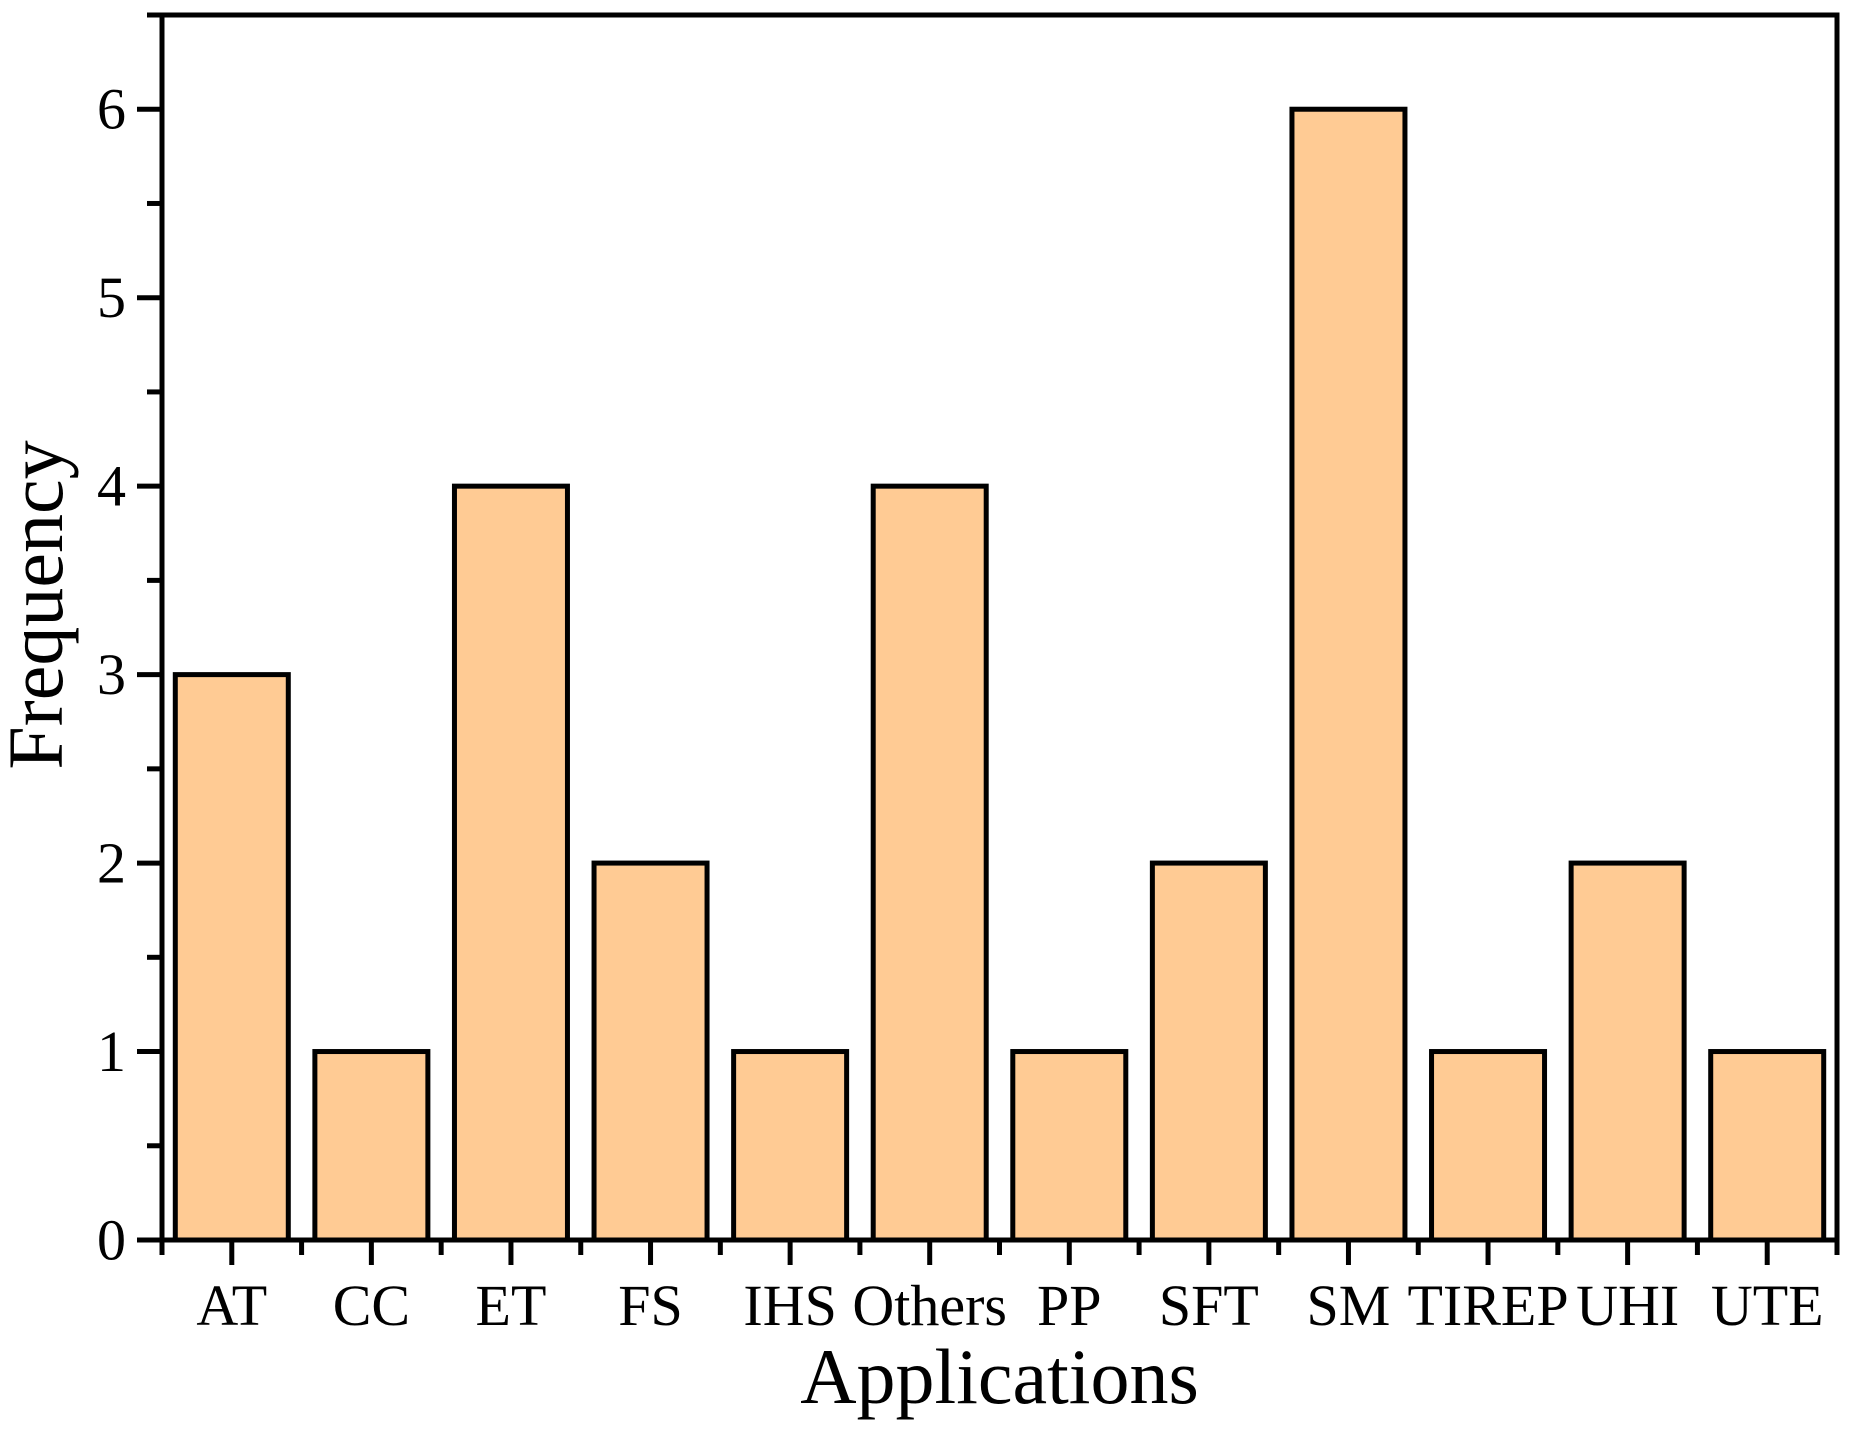  Describe the element at coordinates (111, 1240) in the screenshot. I see `y-tick-label: 0` at that location.